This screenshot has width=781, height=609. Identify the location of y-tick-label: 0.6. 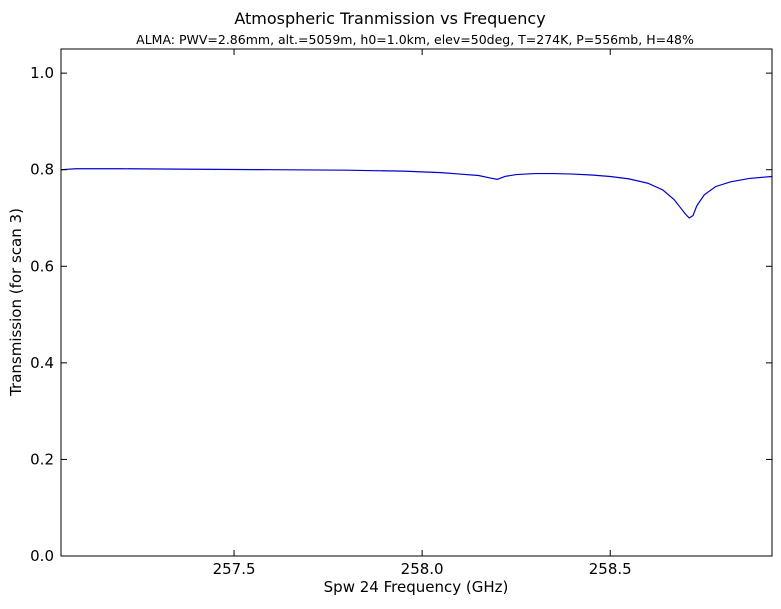
(42, 266).